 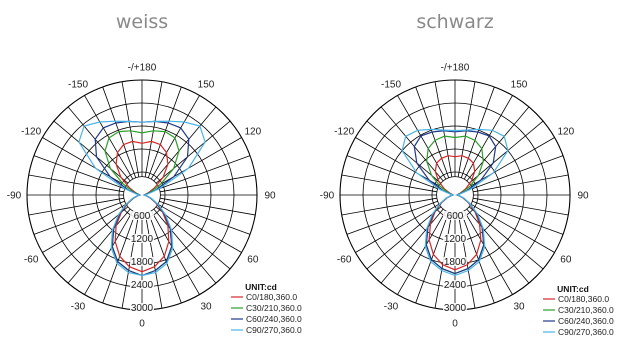 What do you see at coordinates (454, 22) in the screenshot?
I see `chart-title: schwarz` at bounding box center [454, 22].